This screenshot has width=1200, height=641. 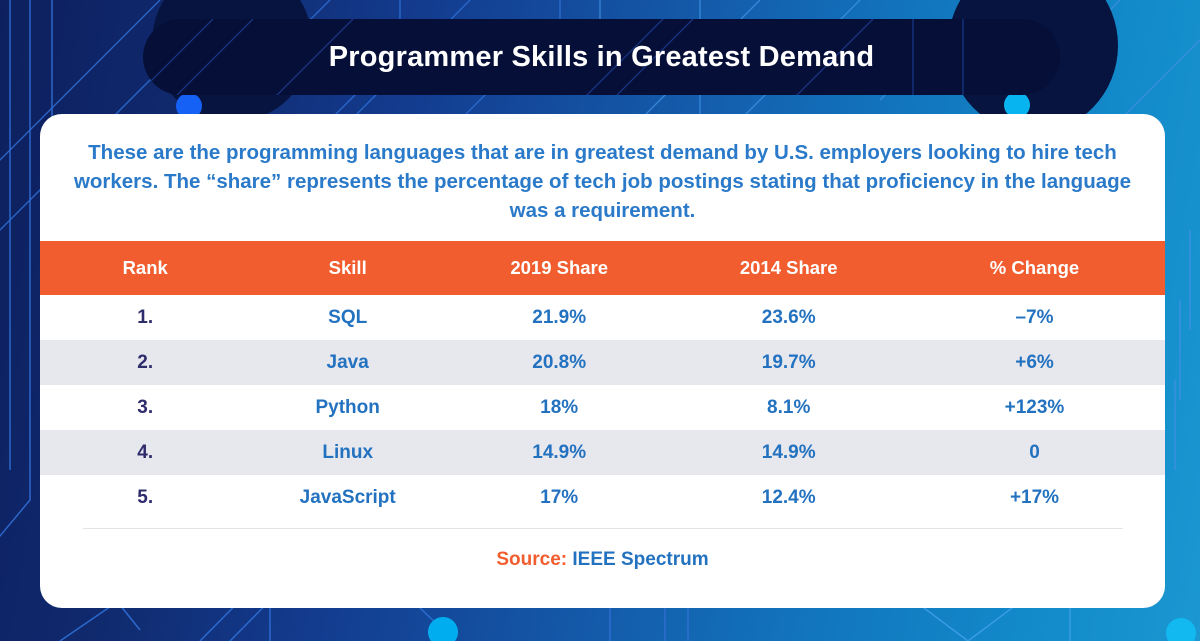 I want to click on cell-pct-change: +123%, so click(x=1034, y=407).